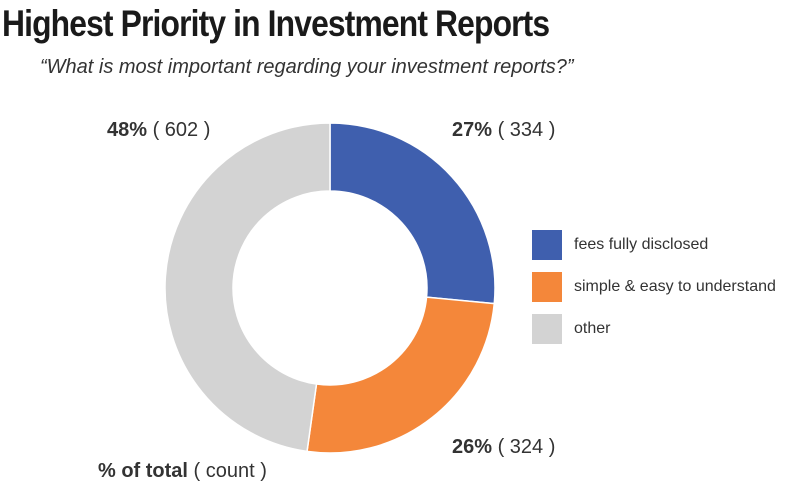  What do you see at coordinates (675, 286) in the screenshot?
I see `legend-label: simple & easy to understand` at bounding box center [675, 286].